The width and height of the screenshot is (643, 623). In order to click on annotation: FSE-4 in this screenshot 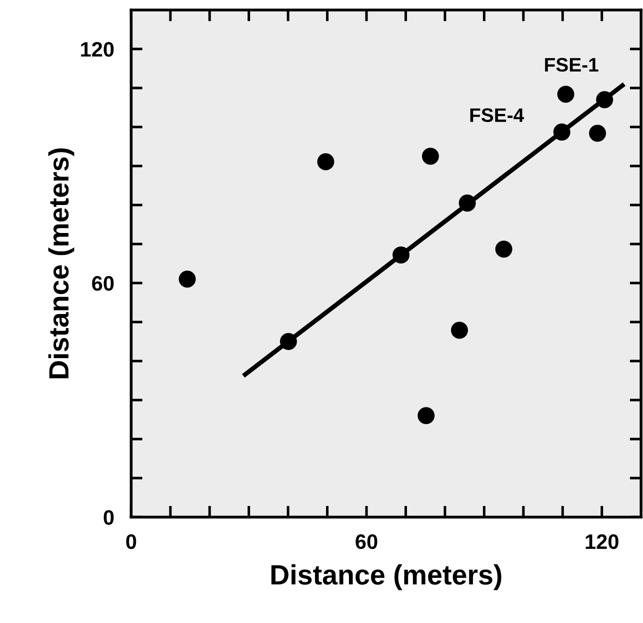, I will do `click(497, 115)`.